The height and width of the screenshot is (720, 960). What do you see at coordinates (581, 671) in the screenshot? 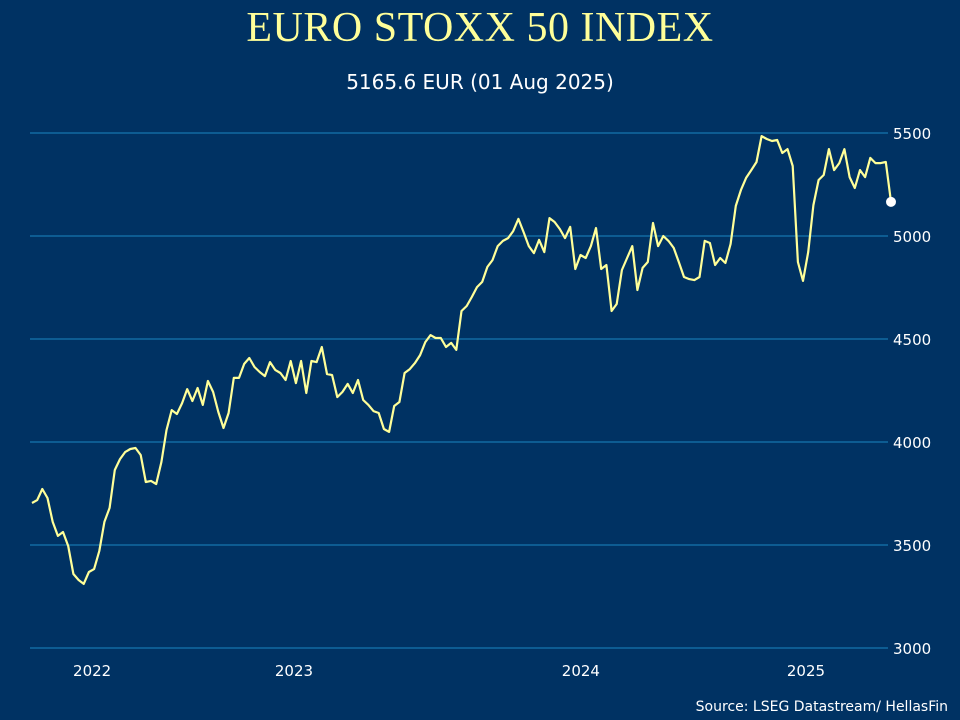
I see `x-tick-label: 2024` at bounding box center [581, 671].